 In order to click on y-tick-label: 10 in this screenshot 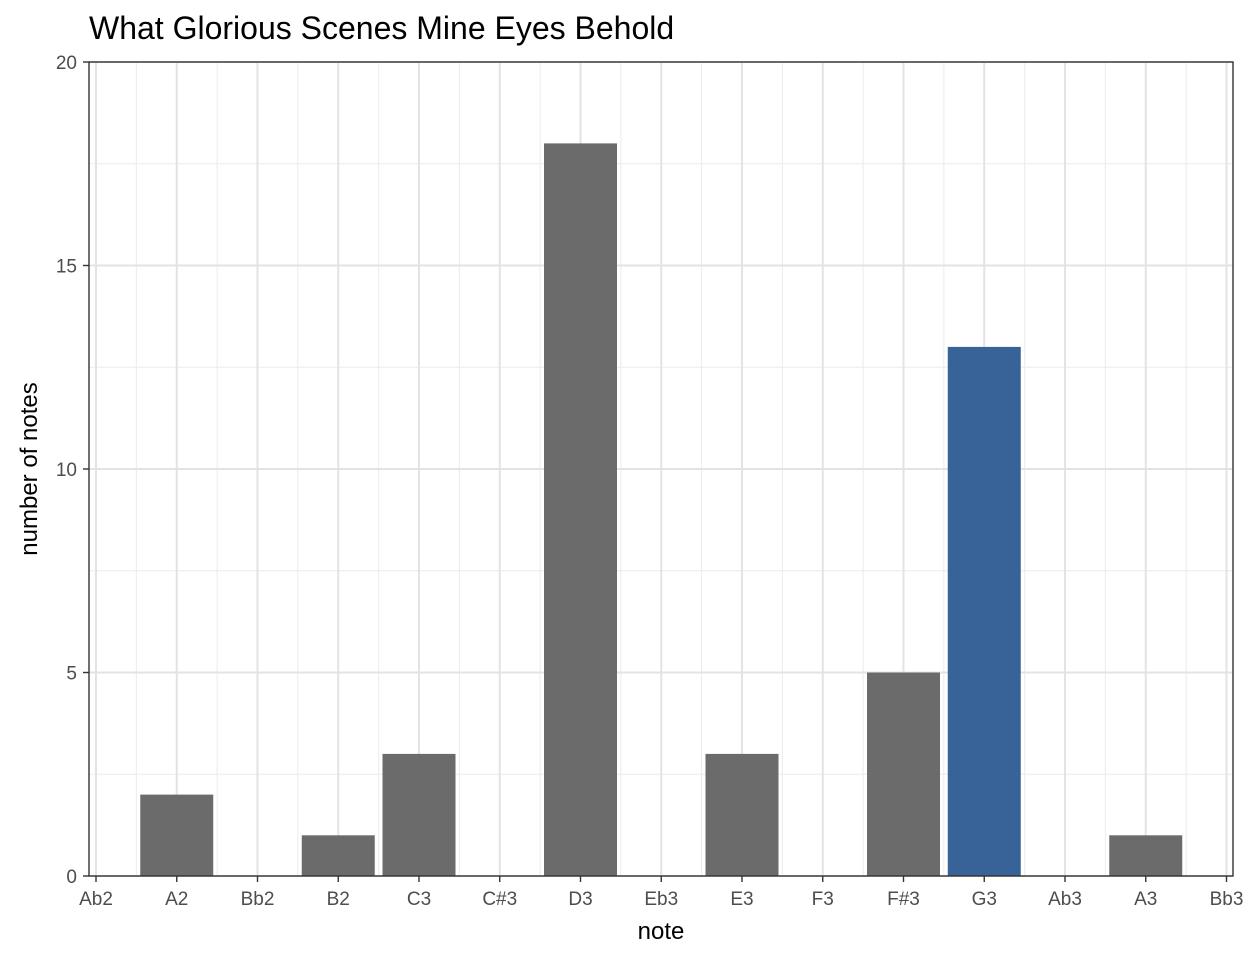, I will do `click(66, 470)`.